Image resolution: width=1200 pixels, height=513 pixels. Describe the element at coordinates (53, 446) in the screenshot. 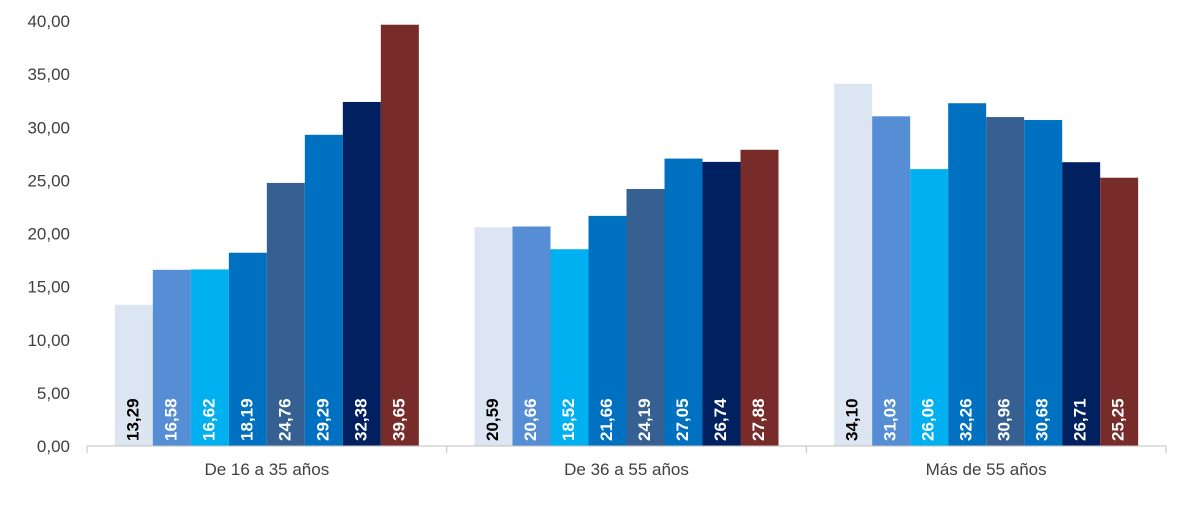

I see `y-tick-label: 0,00` at that location.